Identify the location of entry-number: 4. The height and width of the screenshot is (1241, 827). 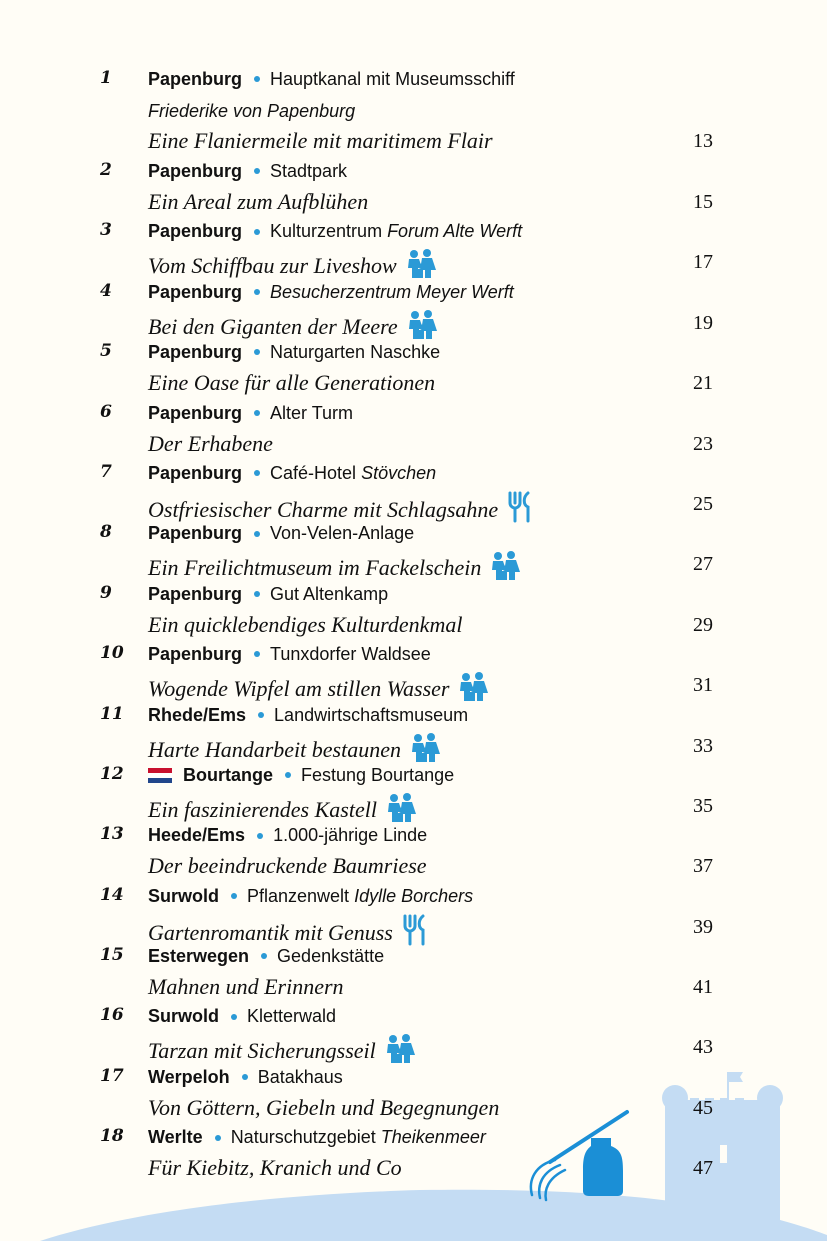
(106, 290).